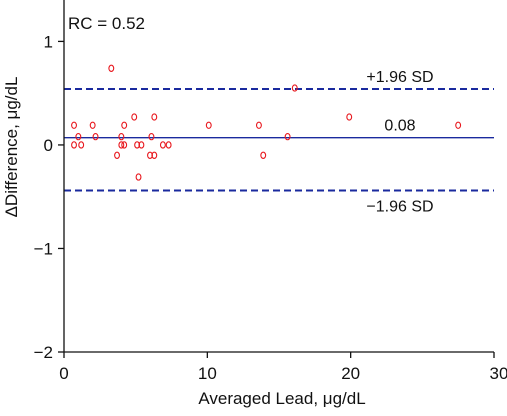  What do you see at coordinates (498, 373) in the screenshot?
I see `x-tick-label: 30` at bounding box center [498, 373].